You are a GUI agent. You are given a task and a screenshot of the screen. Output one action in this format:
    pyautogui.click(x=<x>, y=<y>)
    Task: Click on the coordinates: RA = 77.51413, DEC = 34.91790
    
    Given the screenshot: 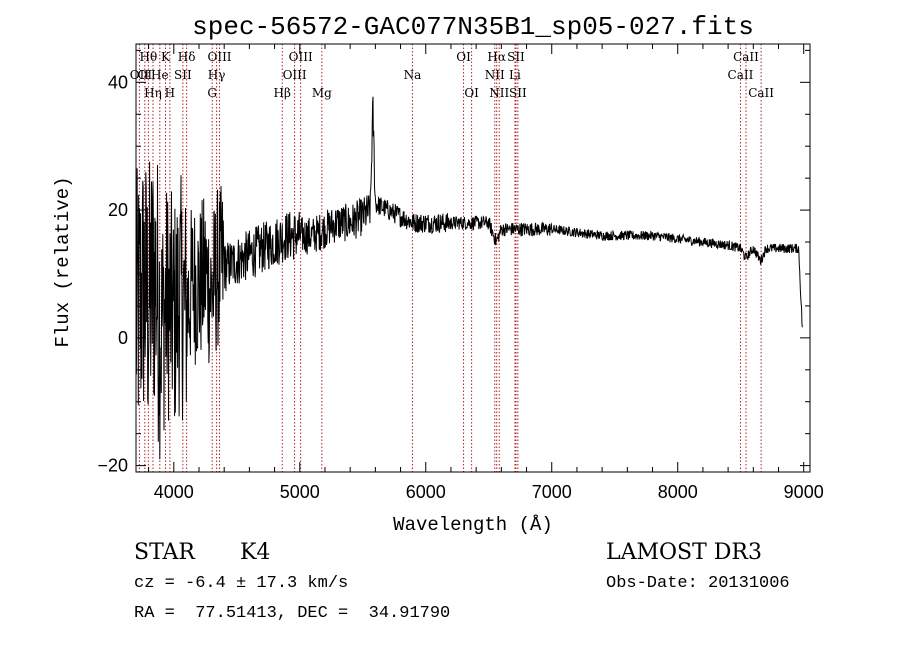 What is the action you would take?
    pyautogui.click(x=292, y=613)
    